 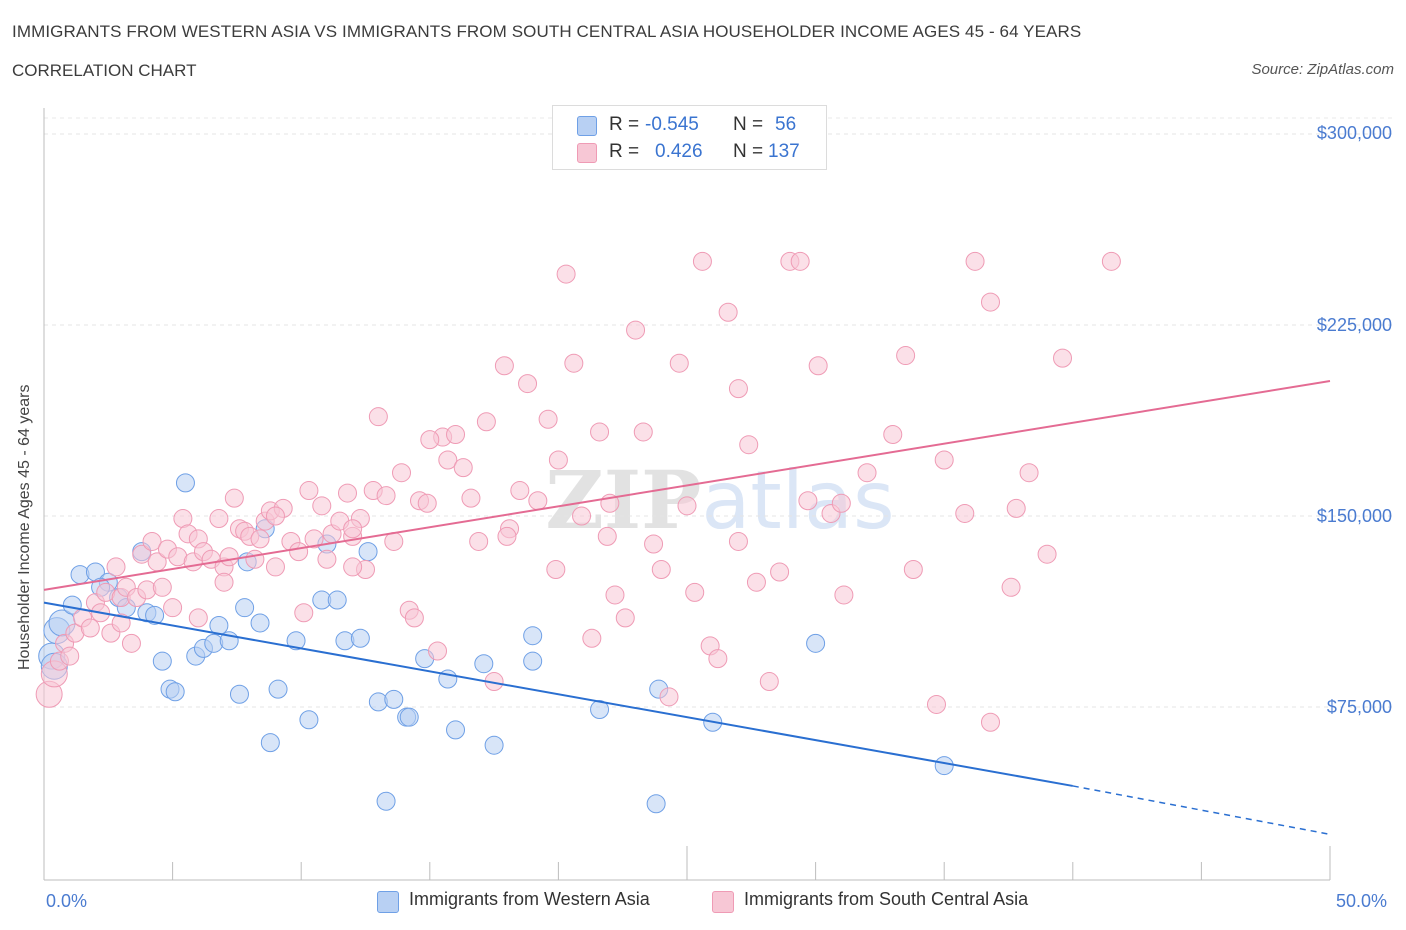 I want to click on x-tick-label-min: 0.0%, so click(x=67, y=901).